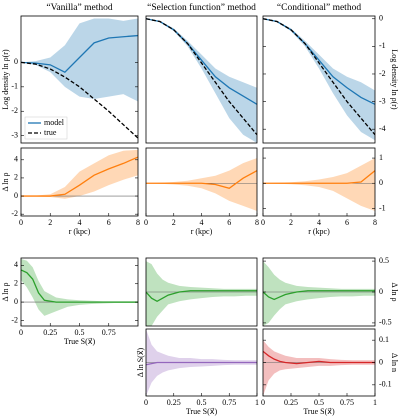 Image resolution: width=400 pixels, height=416 pixels. What do you see at coordinates (54, 122) in the screenshot?
I see `legend-label: model` at bounding box center [54, 122].